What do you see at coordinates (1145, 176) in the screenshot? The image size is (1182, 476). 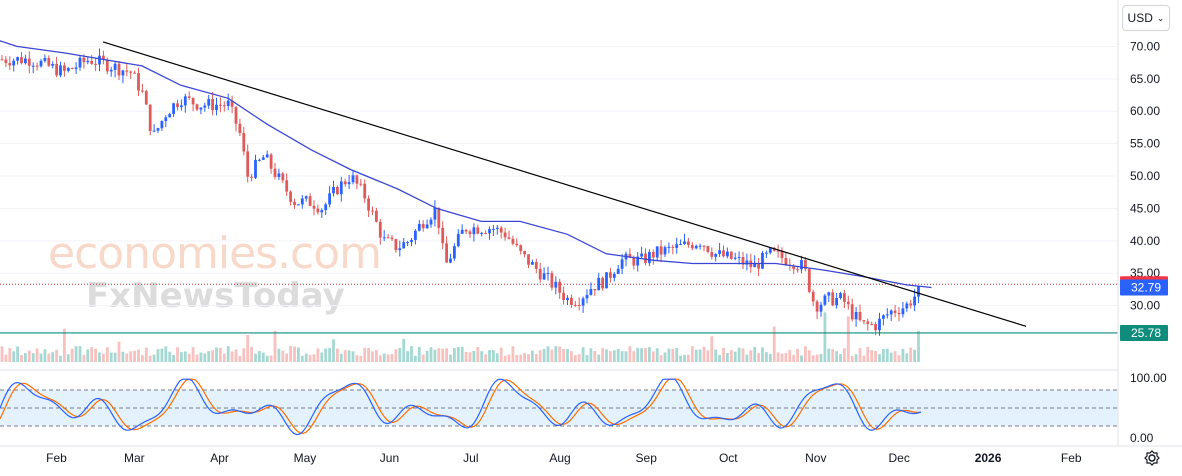 I see `y-tick-label: 50.00` at bounding box center [1145, 176].